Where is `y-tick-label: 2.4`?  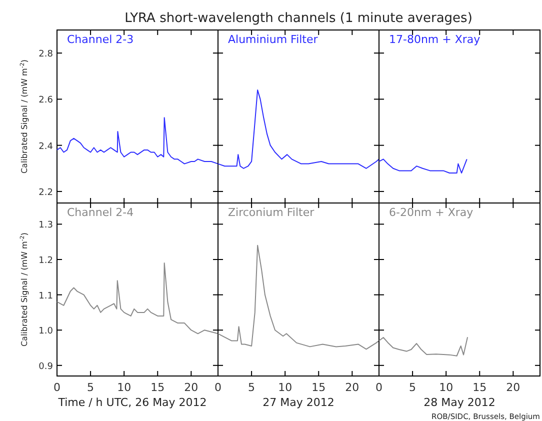 y-tick-label: 2.4 is located at coordinates (46, 147).